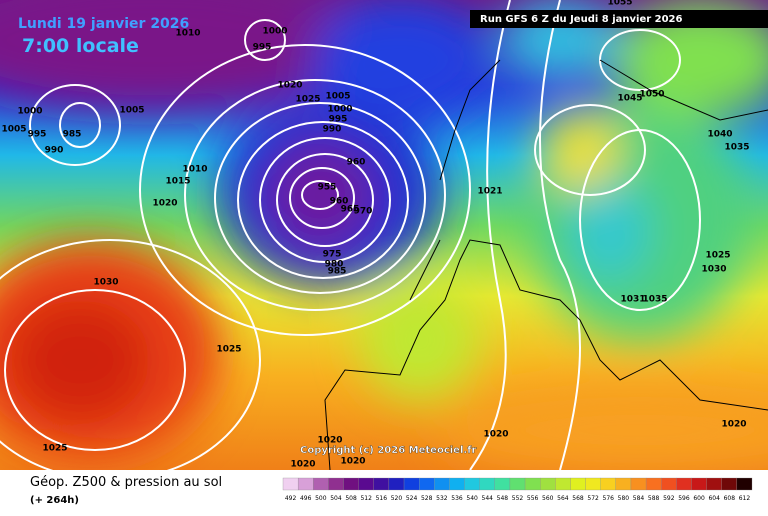  Describe the element at coordinates (699, 498) in the screenshot. I see `legend-label: 600` at that location.